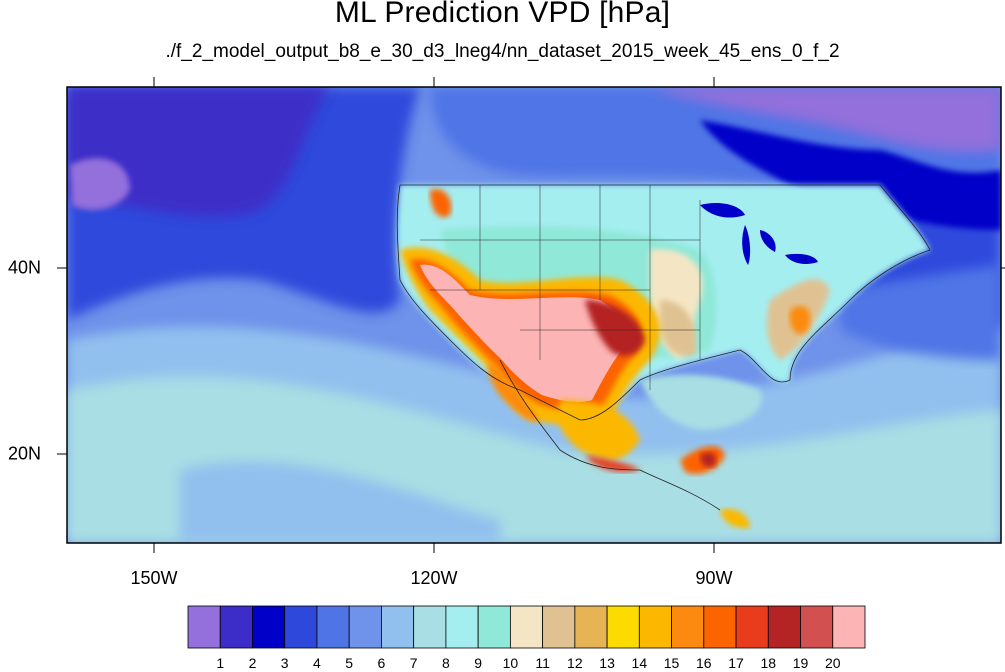  What do you see at coordinates (349, 663) in the screenshot?
I see `colorbar-tick-label: 5` at bounding box center [349, 663].